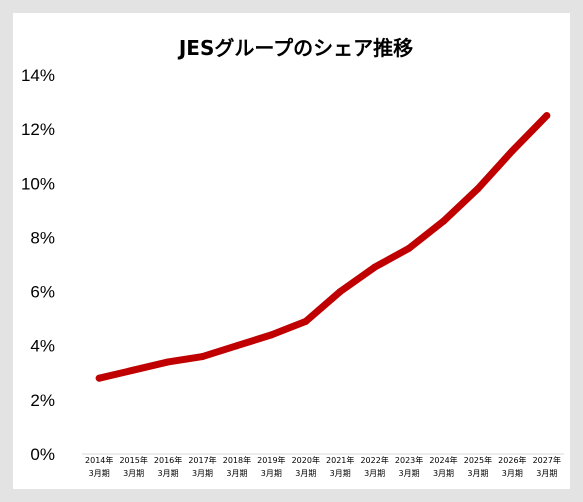  I want to click on y-axis: 0% 2% 4% 6% 8% 10% 12% 14%, so click(38, 265).